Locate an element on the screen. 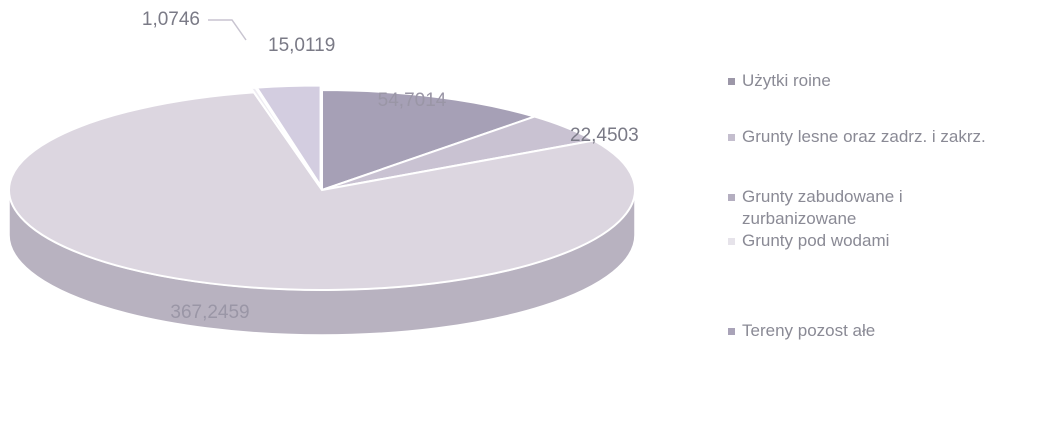 This screenshot has width=1064, height=427. data-label-4: 15,0119 is located at coordinates (301, 45).